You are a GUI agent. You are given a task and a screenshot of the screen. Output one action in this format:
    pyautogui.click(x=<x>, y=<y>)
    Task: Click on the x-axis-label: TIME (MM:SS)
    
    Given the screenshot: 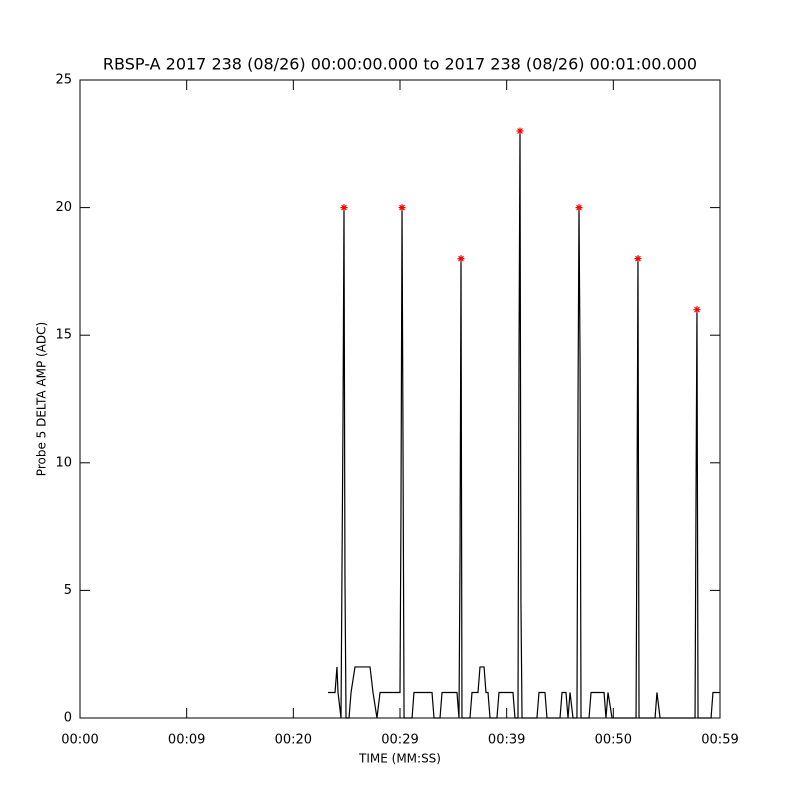 What is the action you would take?
    pyautogui.click(x=399, y=759)
    